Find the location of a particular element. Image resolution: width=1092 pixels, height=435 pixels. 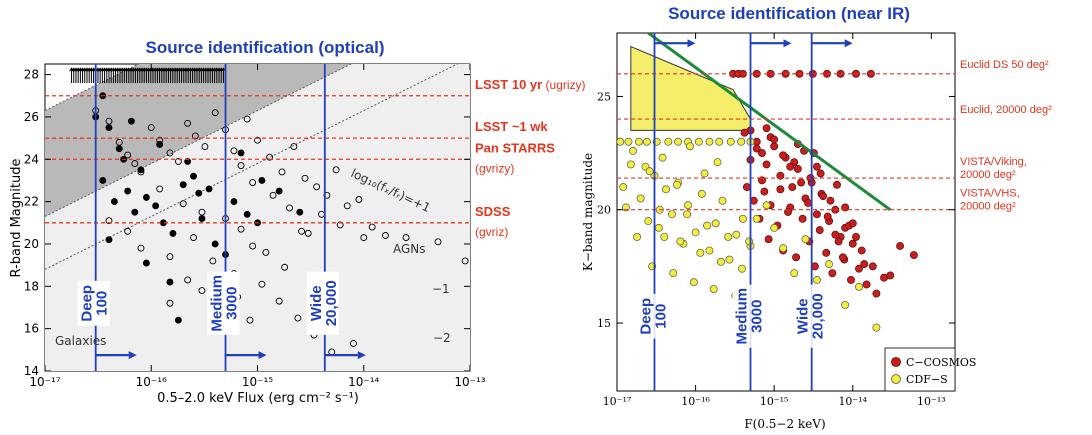

magnitude-limit-label: 20000 deg² is located at coordinates (988, 207).